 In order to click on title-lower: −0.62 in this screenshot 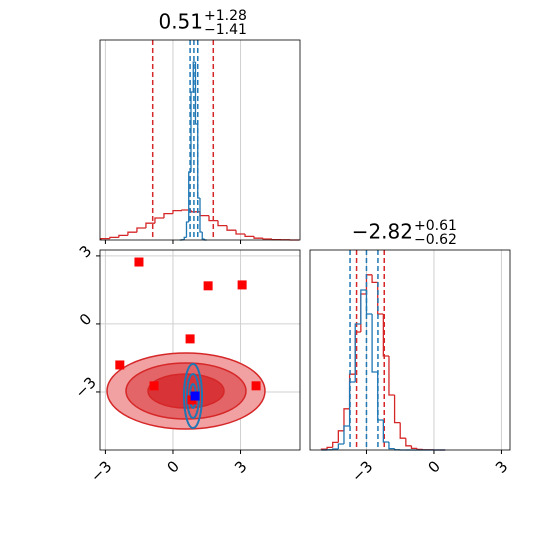, I will do `click(435, 240)`.